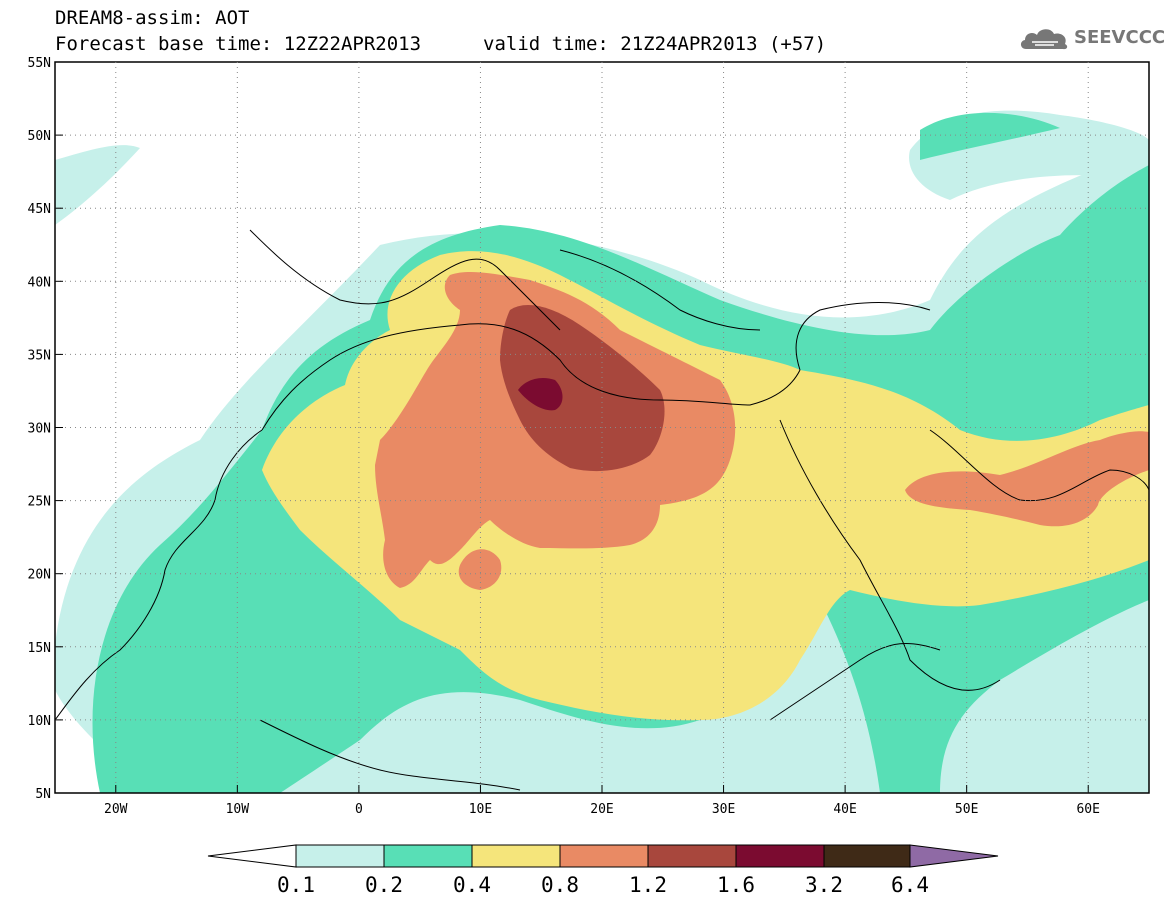 Image resolution: width=1165 pixels, height=905 pixels. I want to click on latitude-axis: 5N 10N 15N 20N 25N 30N 35N 40N 45N 50N 55N, so click(45, 429).